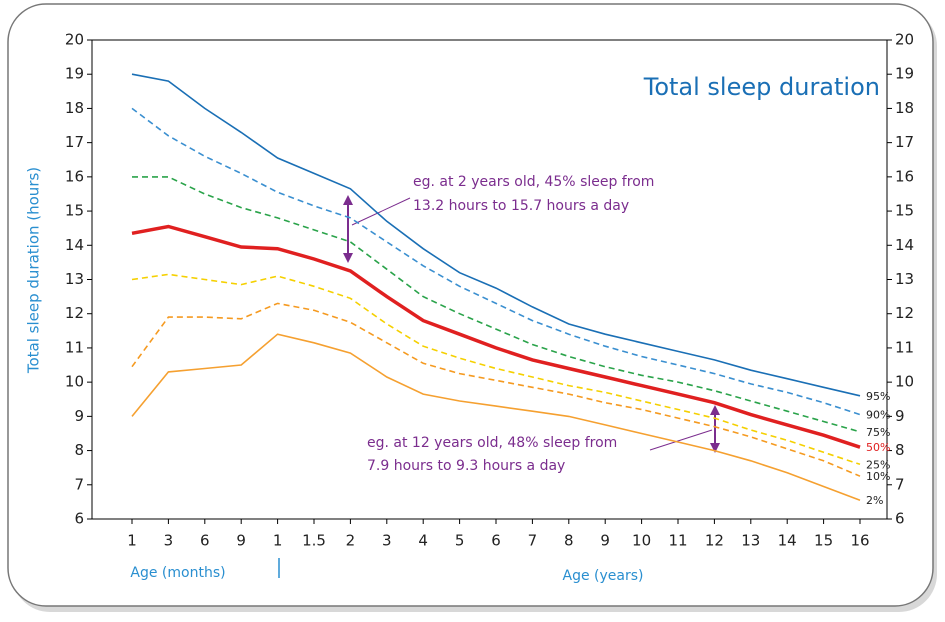 This screenshot has height=622, width=945. What do you see at coordinates (904, 176) in the screenshot?
I see `y2-tick-label: 16` at bounding box center [904, 176].